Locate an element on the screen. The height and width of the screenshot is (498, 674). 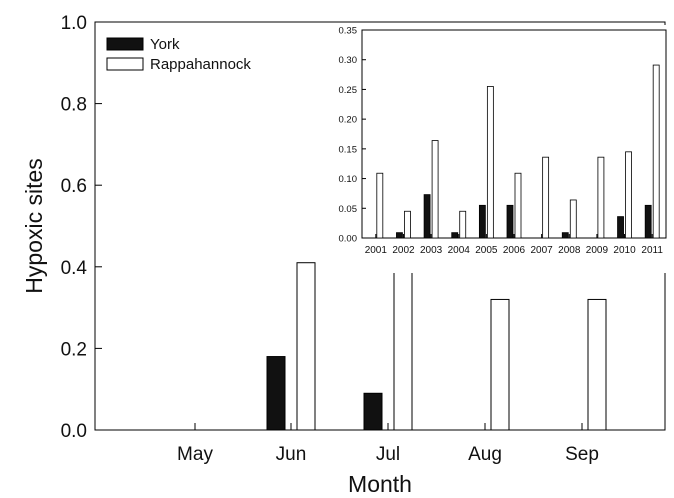
inset-bar-rappahannock-2008 is located at coordinates (573, 219).